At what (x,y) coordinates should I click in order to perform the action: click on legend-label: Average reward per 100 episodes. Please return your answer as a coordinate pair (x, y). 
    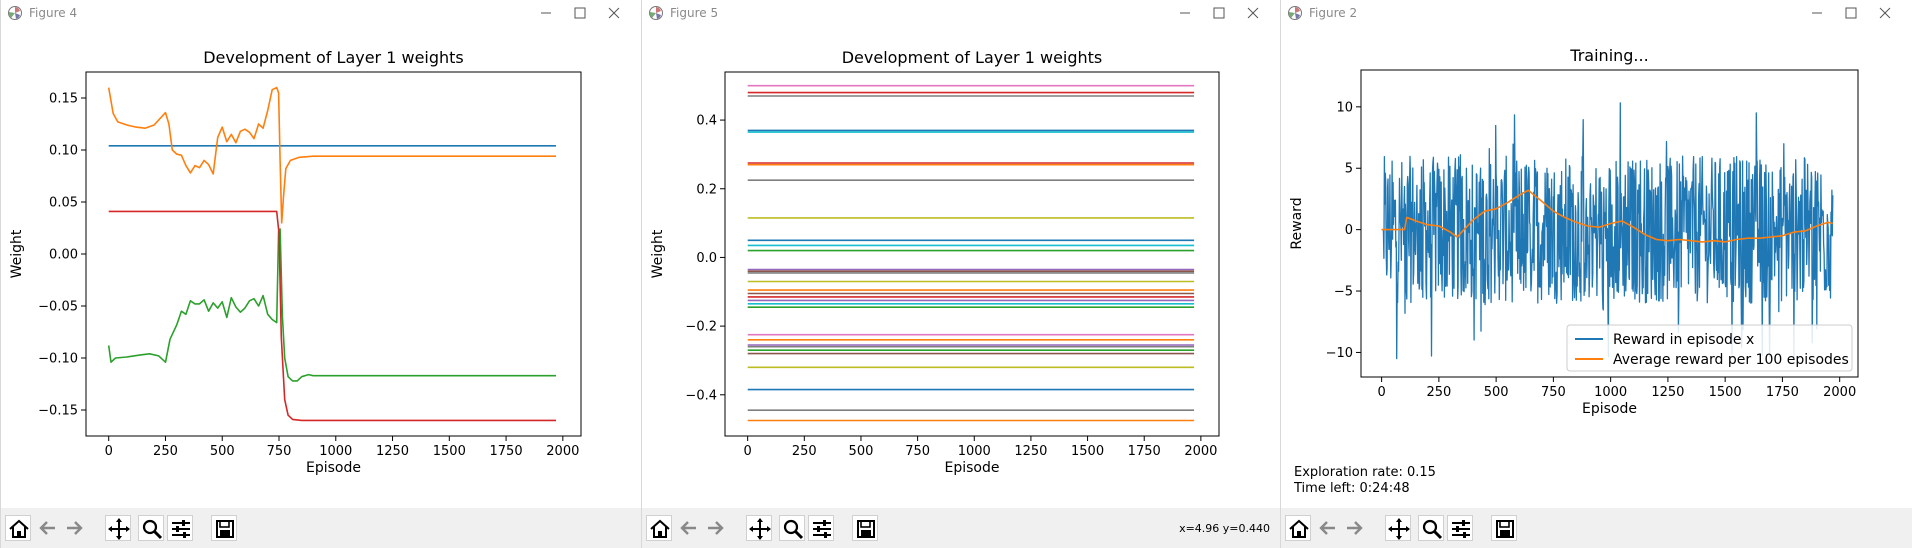
    Looking at the image, I should click on (1731, 360).